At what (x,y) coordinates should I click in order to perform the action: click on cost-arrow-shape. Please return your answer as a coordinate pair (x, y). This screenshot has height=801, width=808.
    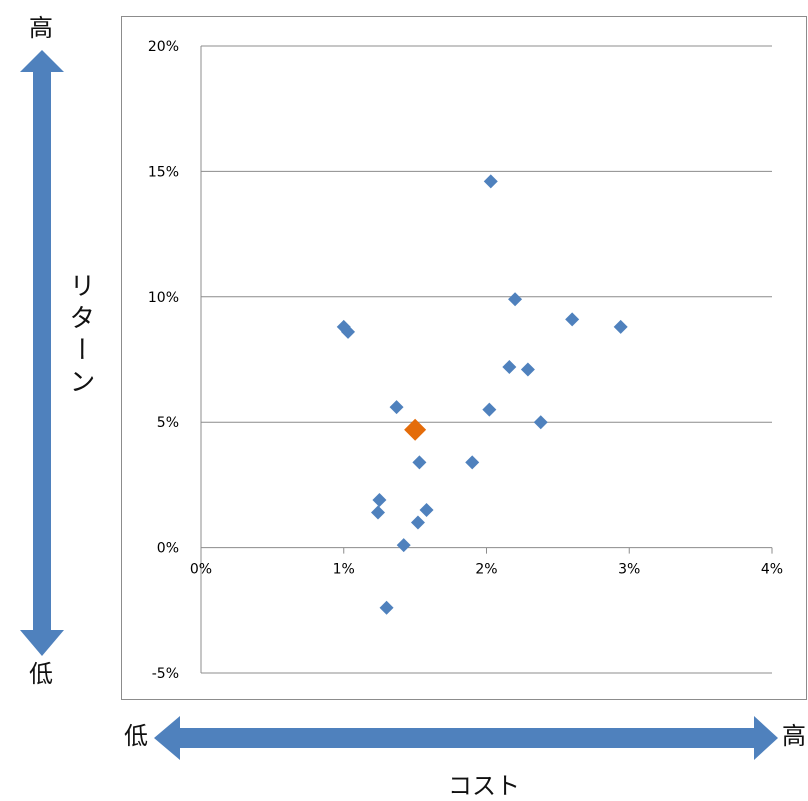
    Looking at the image, I should click on (466, 738).